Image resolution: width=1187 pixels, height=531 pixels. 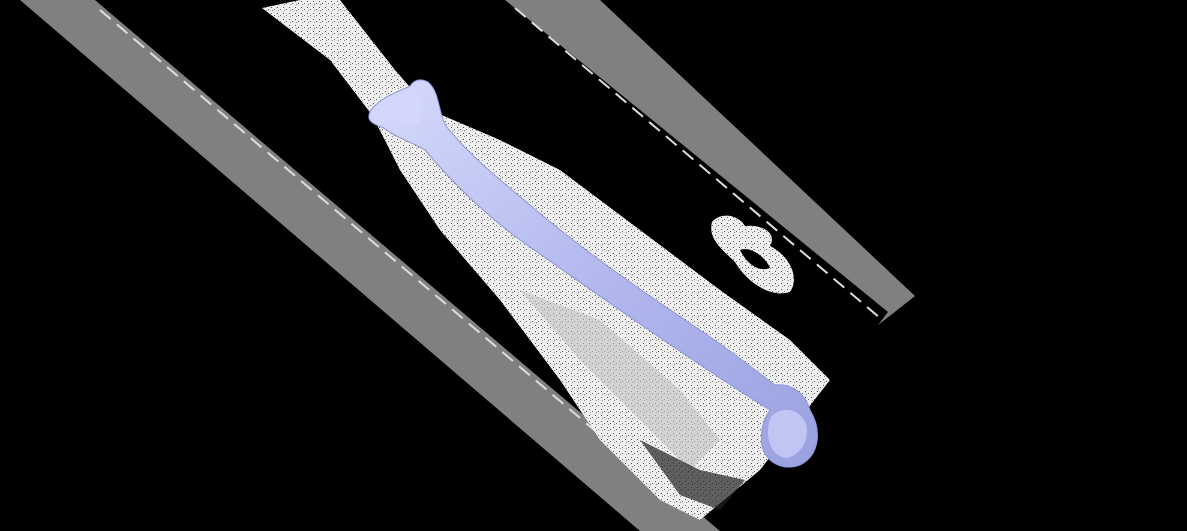 What do you see at coordinates (620, 380) in the screenshot?
I see `soft-tissue-dark-band` at bounding box center [620, 380].